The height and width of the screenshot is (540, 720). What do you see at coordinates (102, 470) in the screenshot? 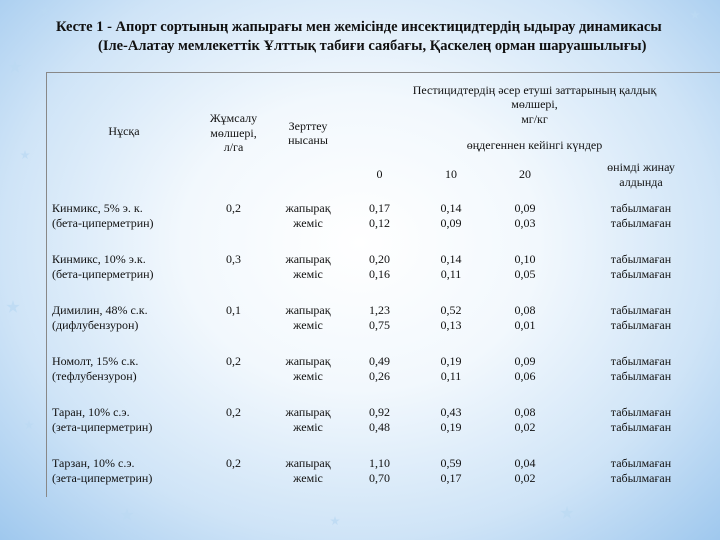
I see `variant-cell: Тарзан, 10% с.э. (зета-циперметрин)` at bounding box center [102, 470].